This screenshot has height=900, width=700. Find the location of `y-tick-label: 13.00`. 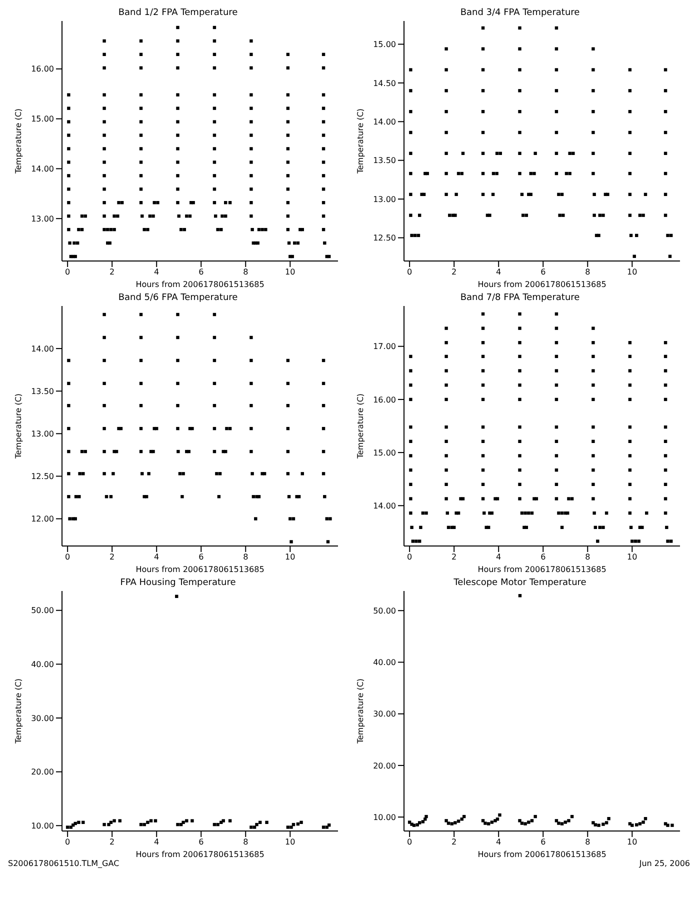

y-tick-label: 13.00 is located at coordinates (384, 199).